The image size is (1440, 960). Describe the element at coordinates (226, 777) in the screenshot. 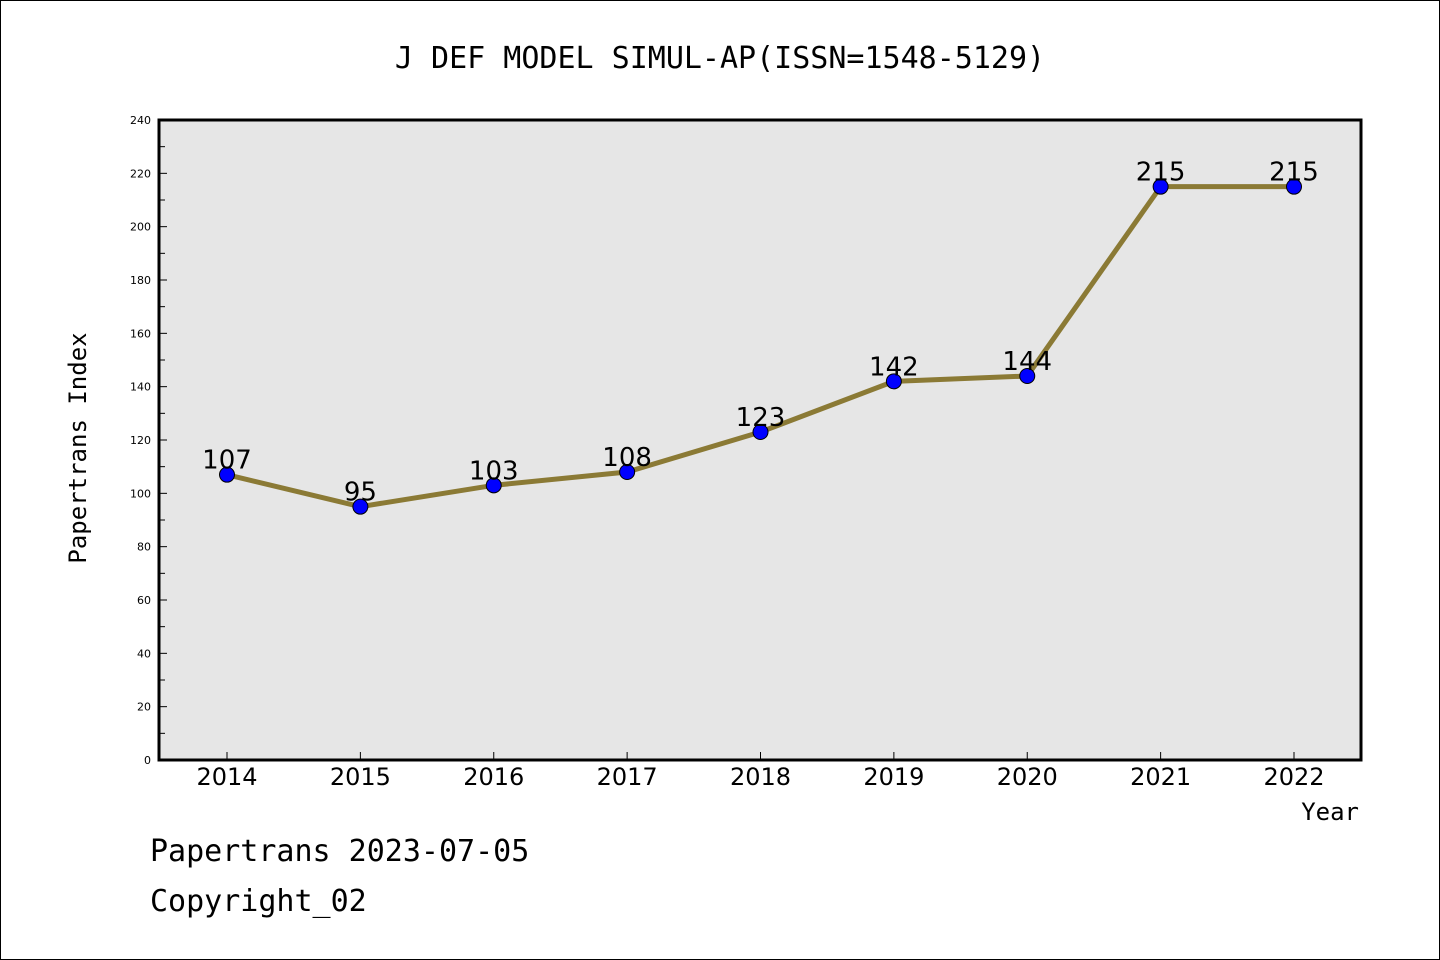

I see `x-tick-label: 2014` at that location.